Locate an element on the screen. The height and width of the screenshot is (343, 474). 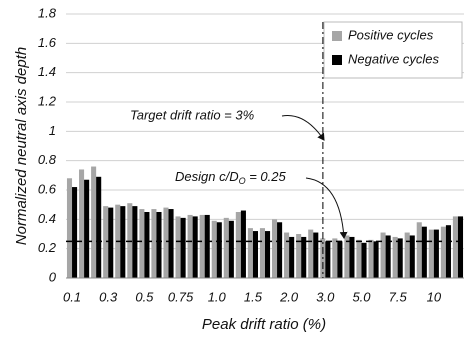
target-arrow is located at coordinates (303, 128).